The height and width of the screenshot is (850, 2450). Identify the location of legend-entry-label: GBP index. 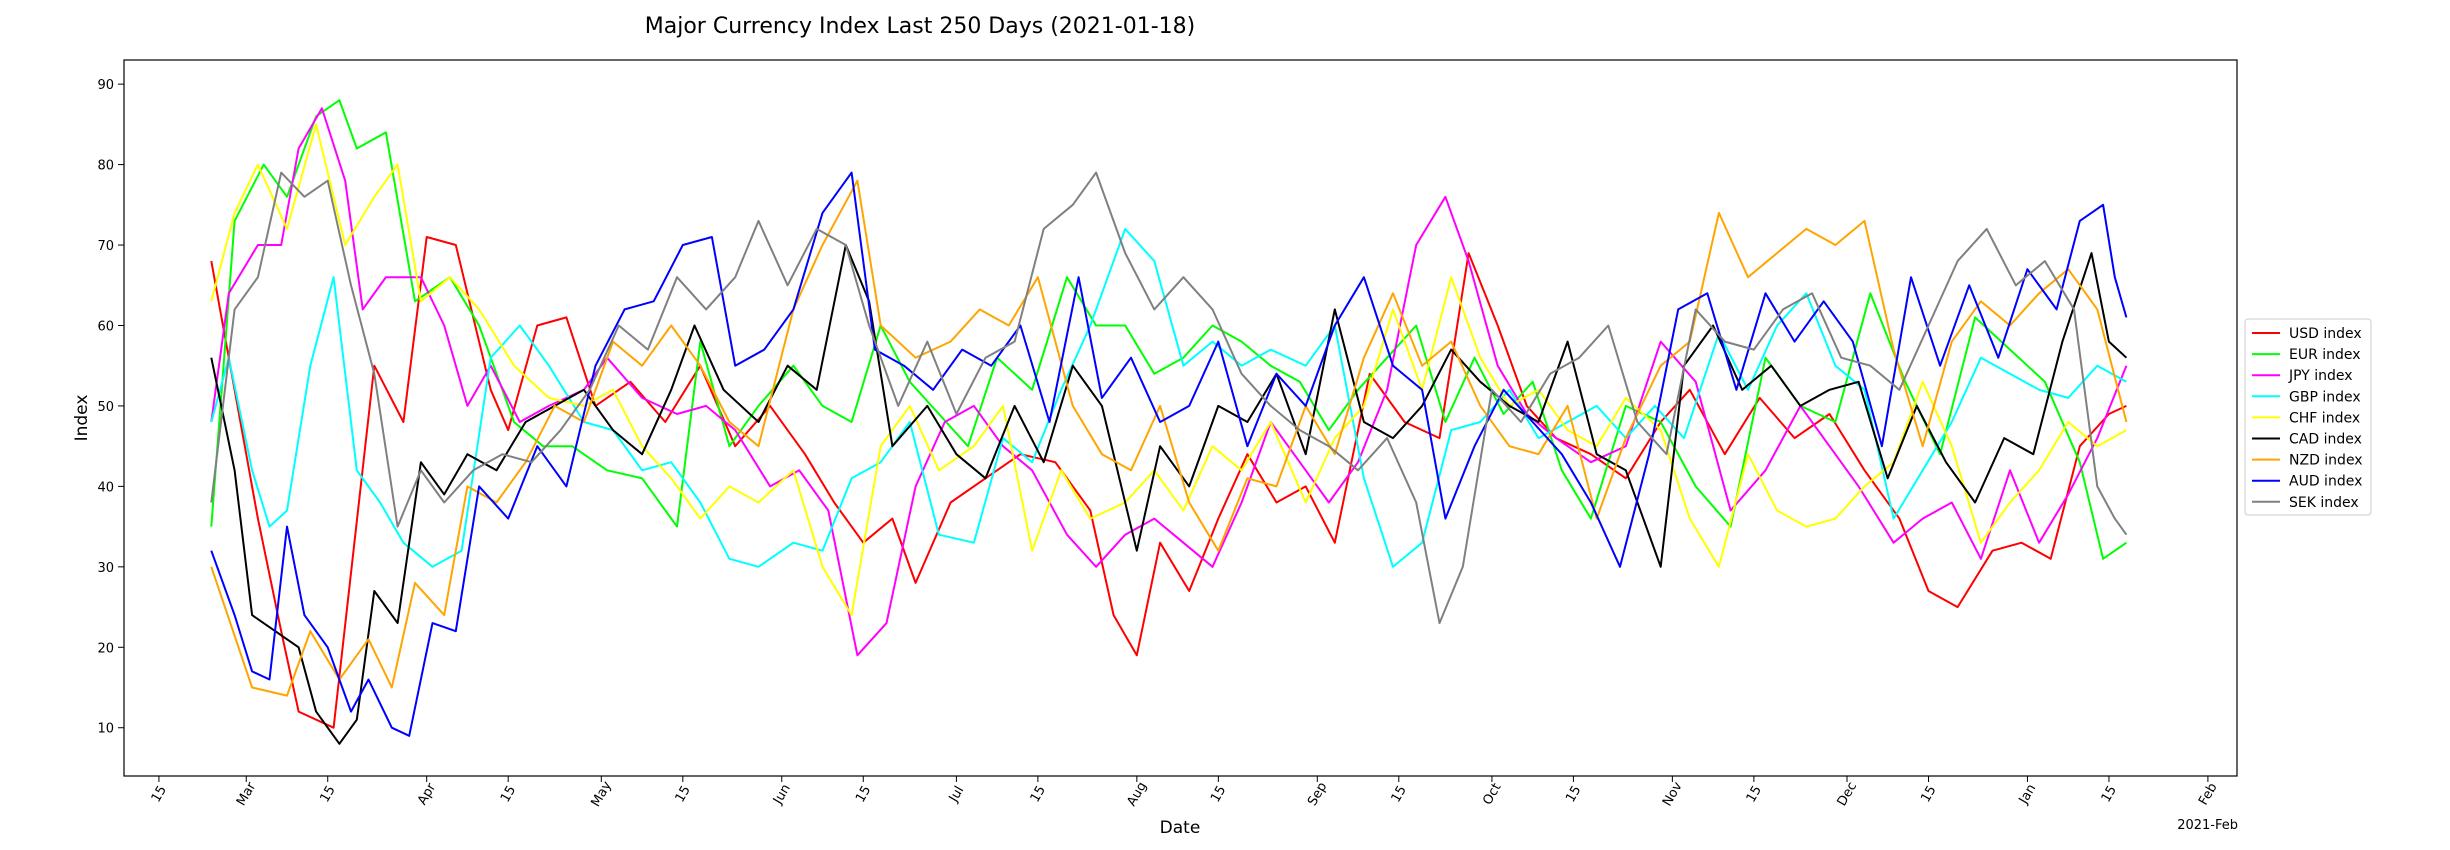
(2325, 397).